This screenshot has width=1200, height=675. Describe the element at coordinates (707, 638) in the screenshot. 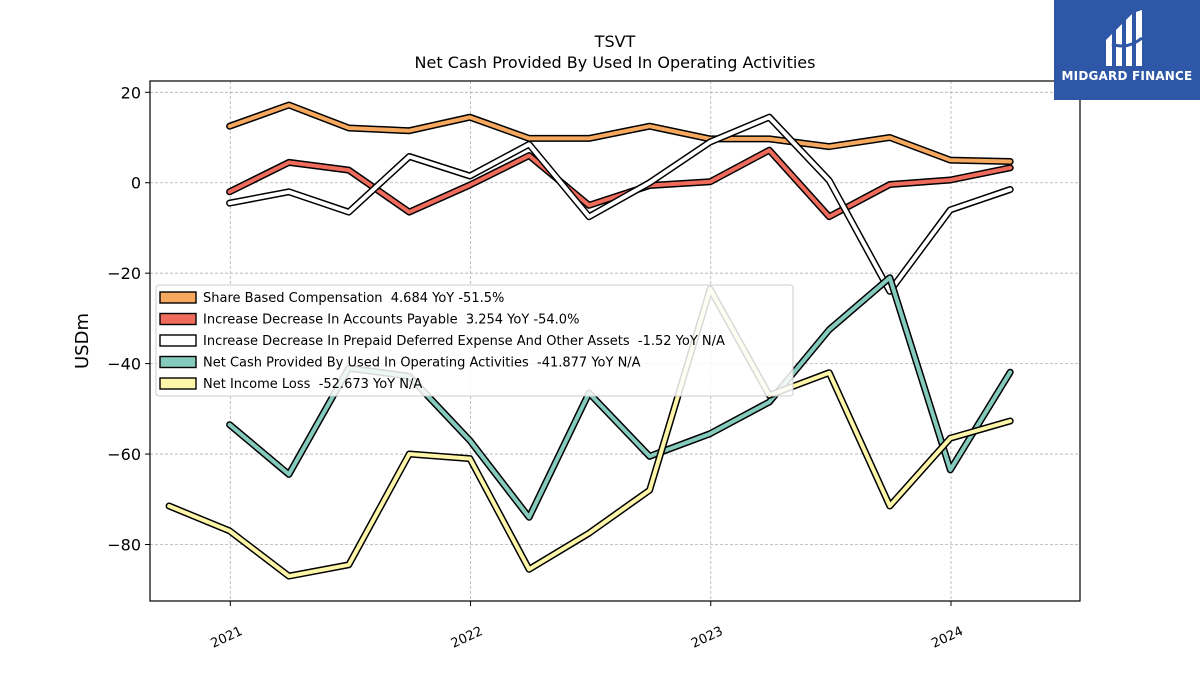

I see `x-tick-label: 2023` at that location.